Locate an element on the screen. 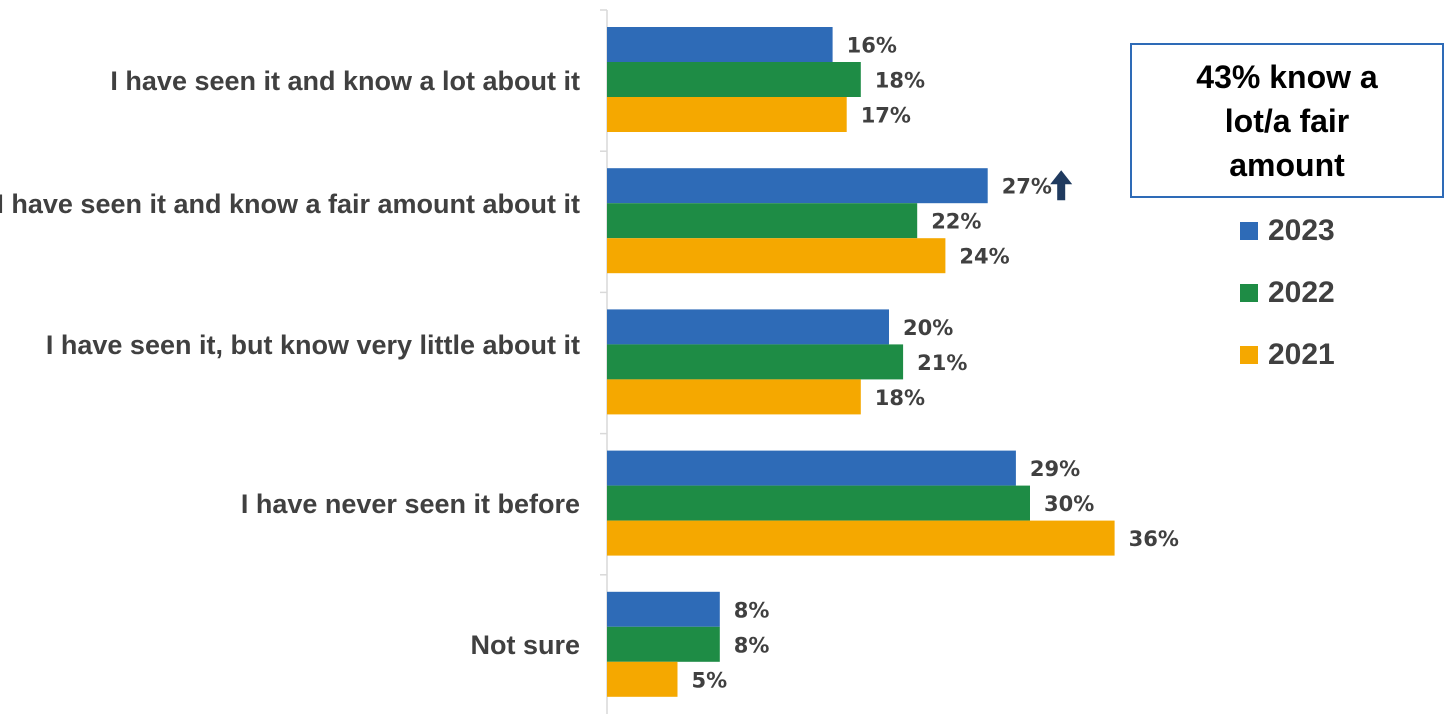 This screenshot has width=1448, height=714. legend-item-2021: 2021 is located at coordinates (1287, 355).